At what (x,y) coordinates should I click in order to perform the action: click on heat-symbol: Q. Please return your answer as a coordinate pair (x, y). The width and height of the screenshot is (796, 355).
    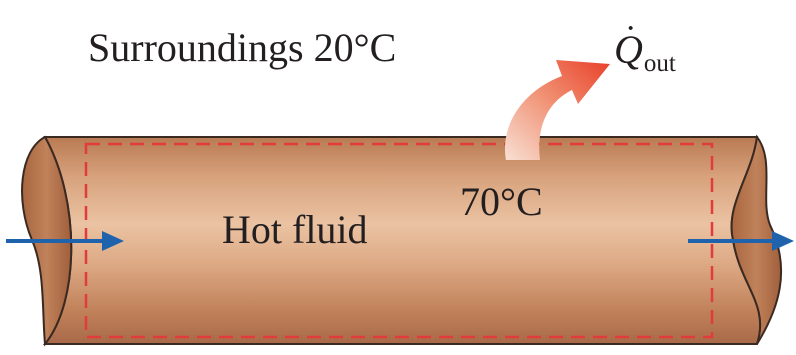
    Looking at the image, I should click on (628, 49).